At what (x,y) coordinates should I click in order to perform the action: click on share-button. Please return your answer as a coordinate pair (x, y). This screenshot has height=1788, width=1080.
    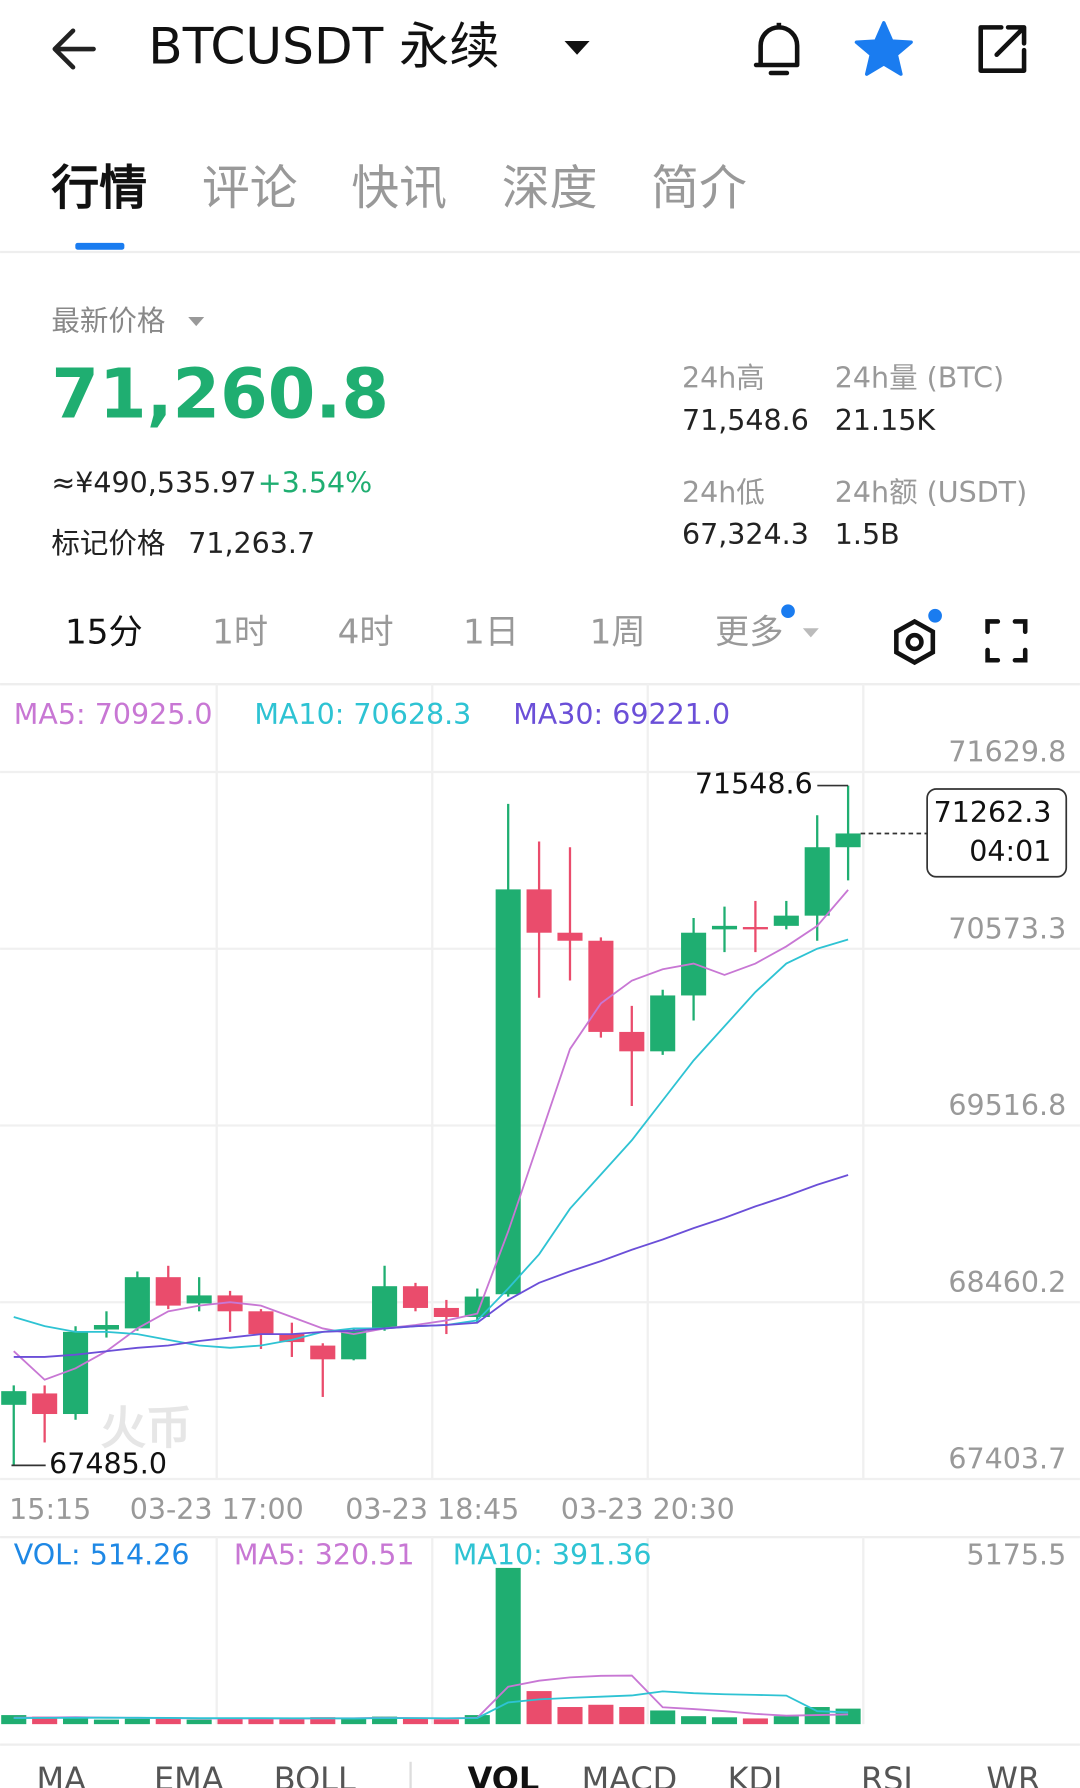
    Looking at the image, I should click on (1002, 49).